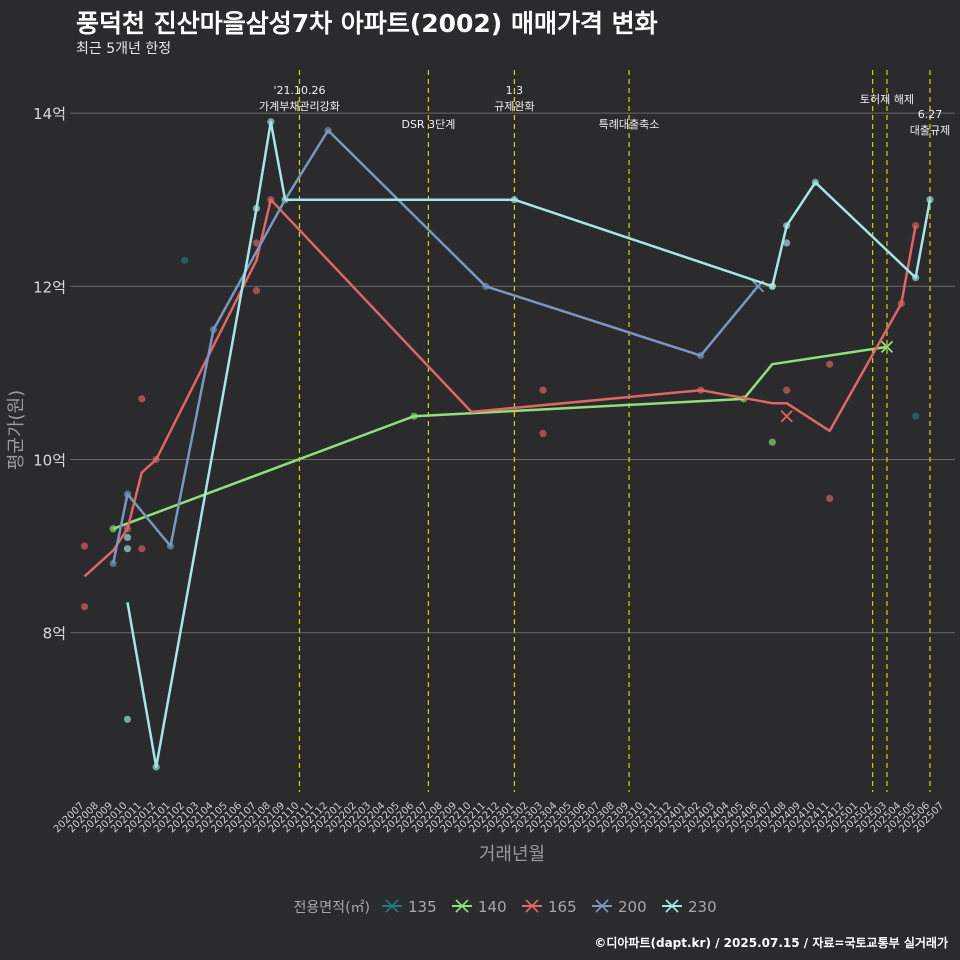  What do you see at coordinates (332, 908) in the screenshot?
I see `legend-title: 전용면적(㎡)` at bounding box center [332, 908].